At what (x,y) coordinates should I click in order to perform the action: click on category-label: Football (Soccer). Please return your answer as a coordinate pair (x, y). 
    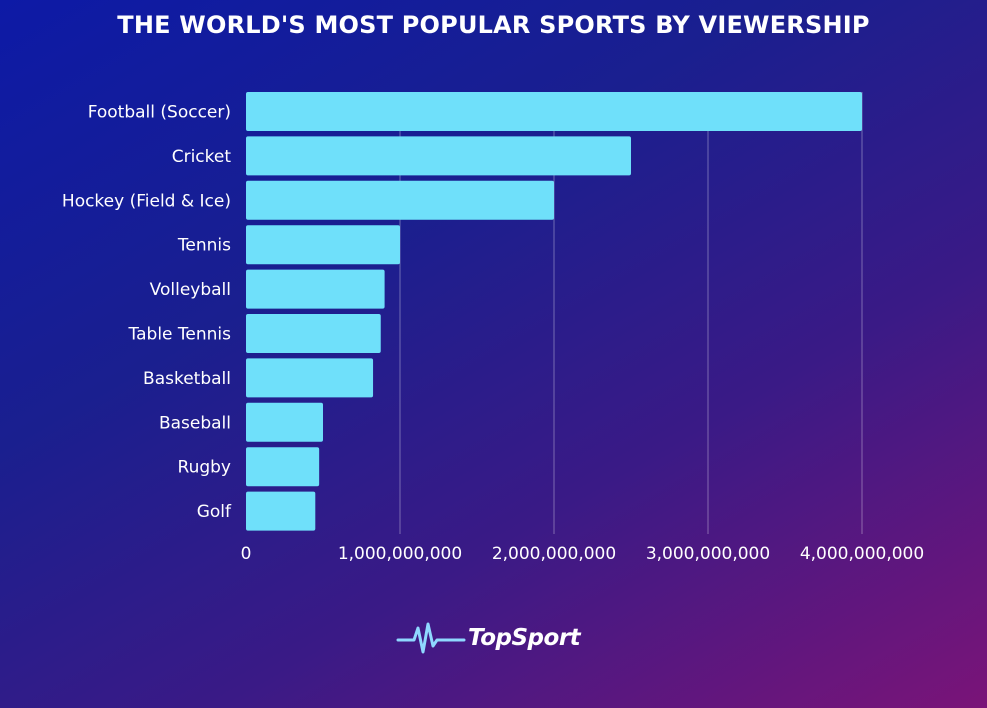
    Looking at the image, I should click on (159, 113).